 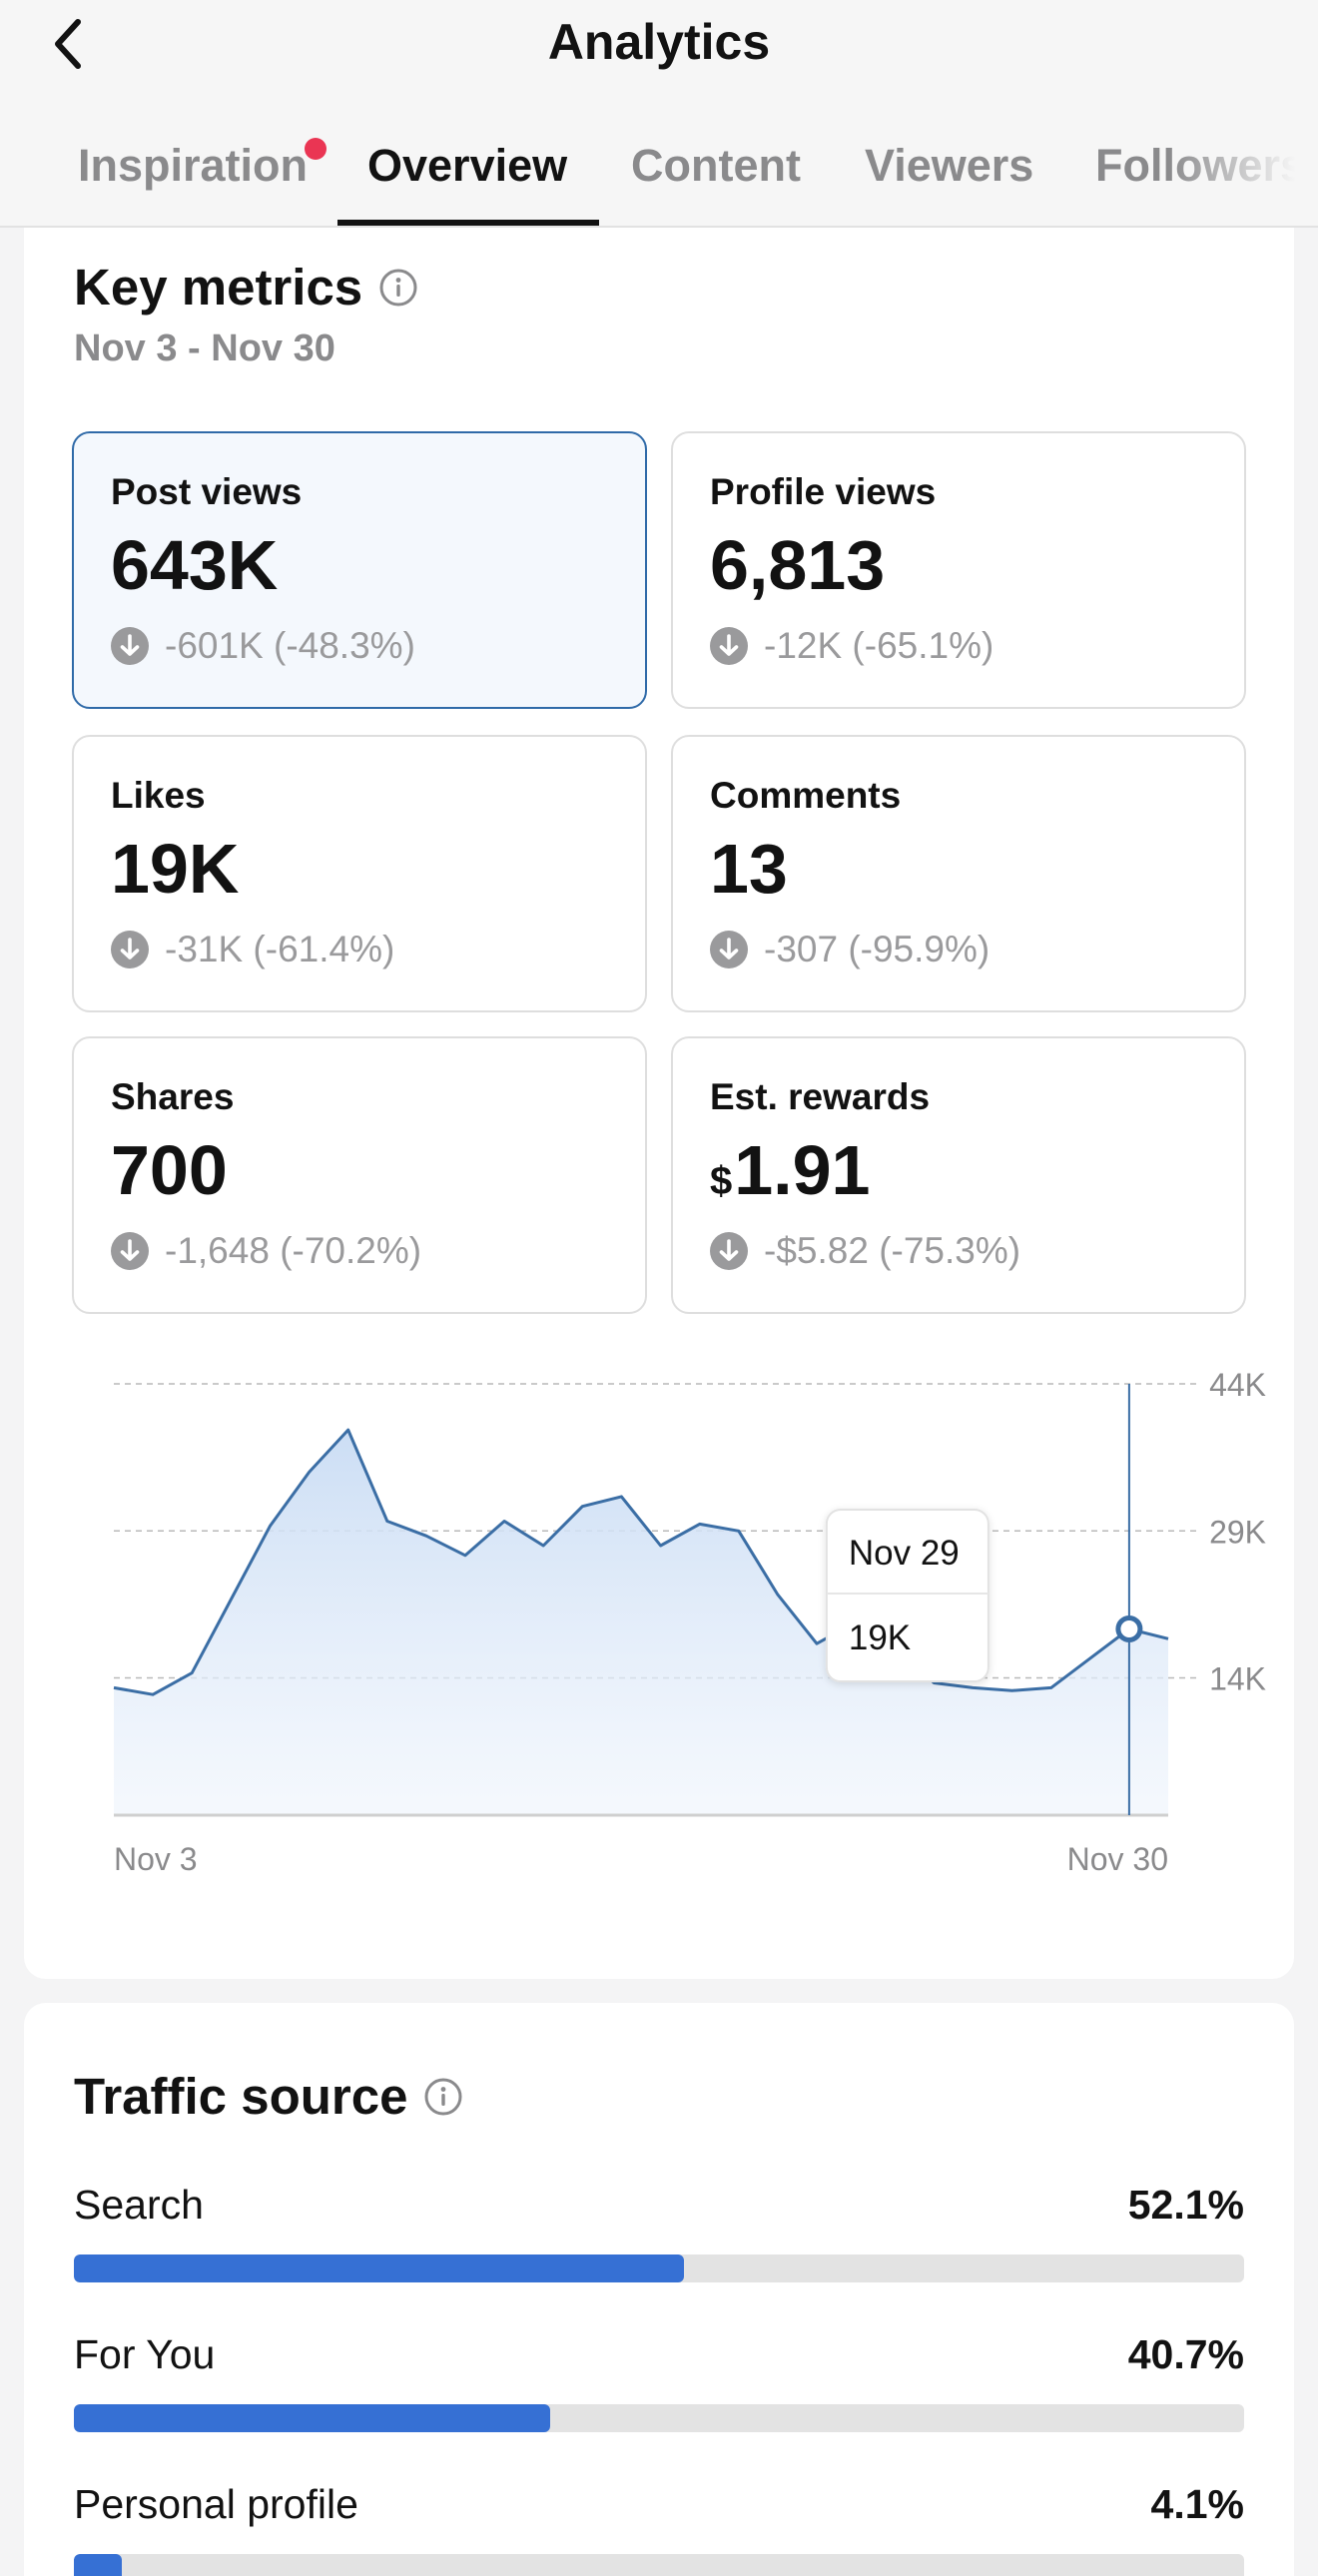 What do you see at coordinates (252, 950) in the screenshot?
I see `metric-change: -31K (-61.4%)` at bounding box center [252, 950].